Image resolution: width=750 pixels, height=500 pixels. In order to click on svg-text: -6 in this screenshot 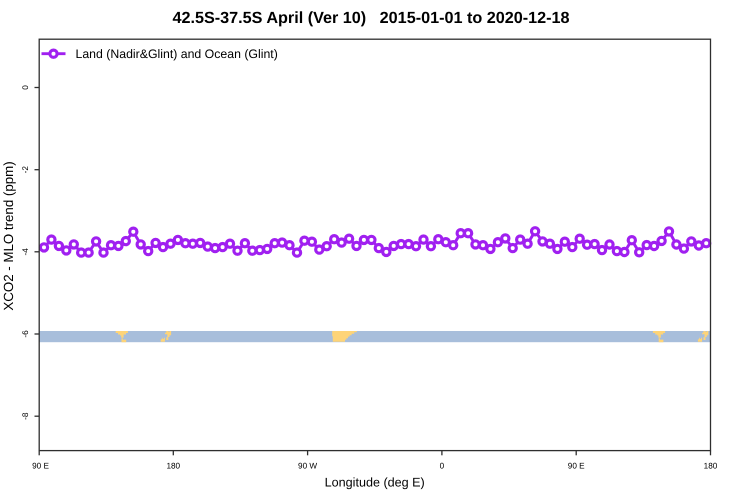, I will do `click(25, 334)`.